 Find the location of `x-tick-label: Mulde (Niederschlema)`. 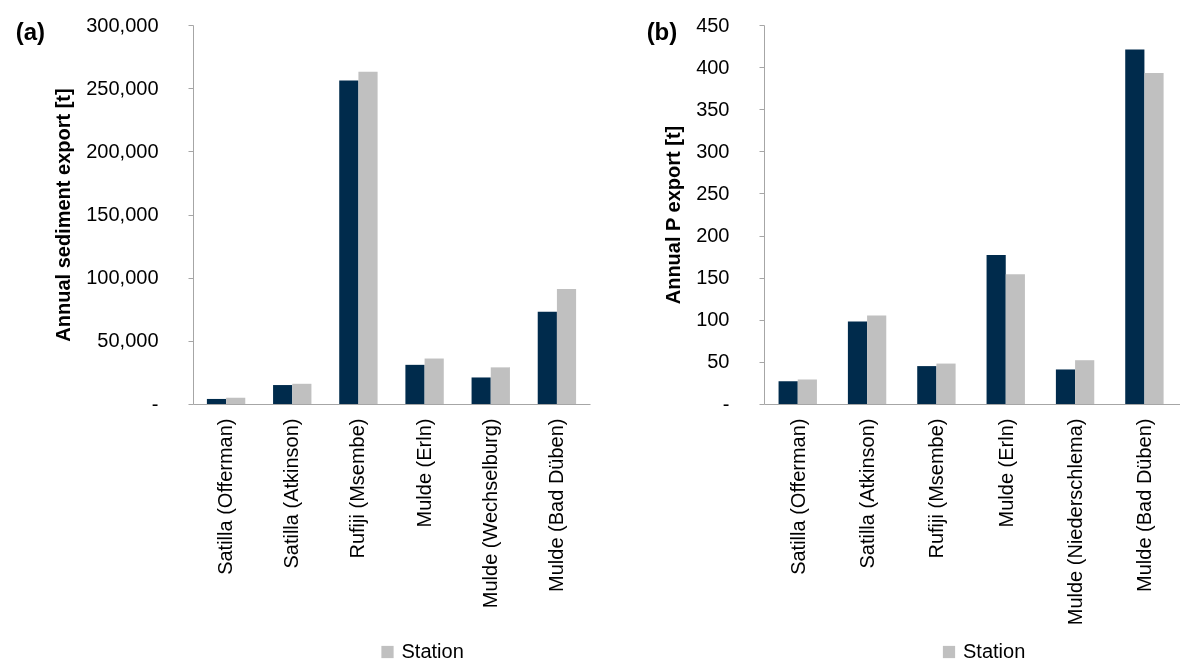

x-tick-label: Mulde (Niederschlema) is located at coordinates (1075, 522).